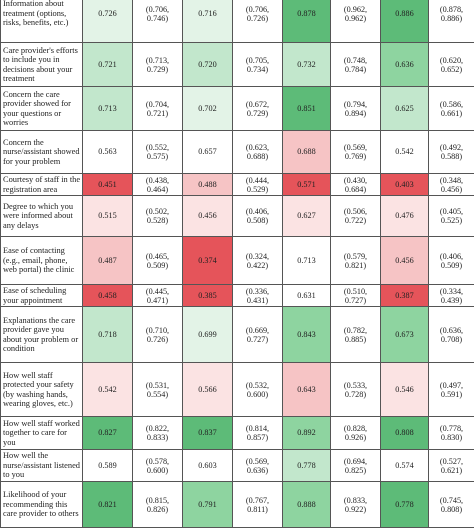 The width and height of the screenshot is (474, 528). Describe the element at coordinates (451, 509) in the screenshot. I see `ci-bound: 0.808)` at that location.